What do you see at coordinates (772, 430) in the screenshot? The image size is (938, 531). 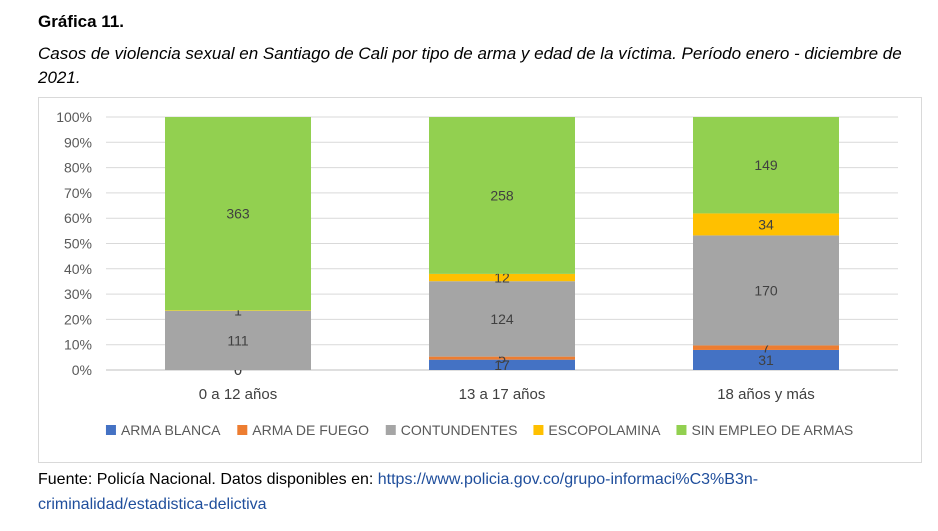 I see `legend-label: SIN EMPLEO DE ARMAS` at bounding box center [772, 430].